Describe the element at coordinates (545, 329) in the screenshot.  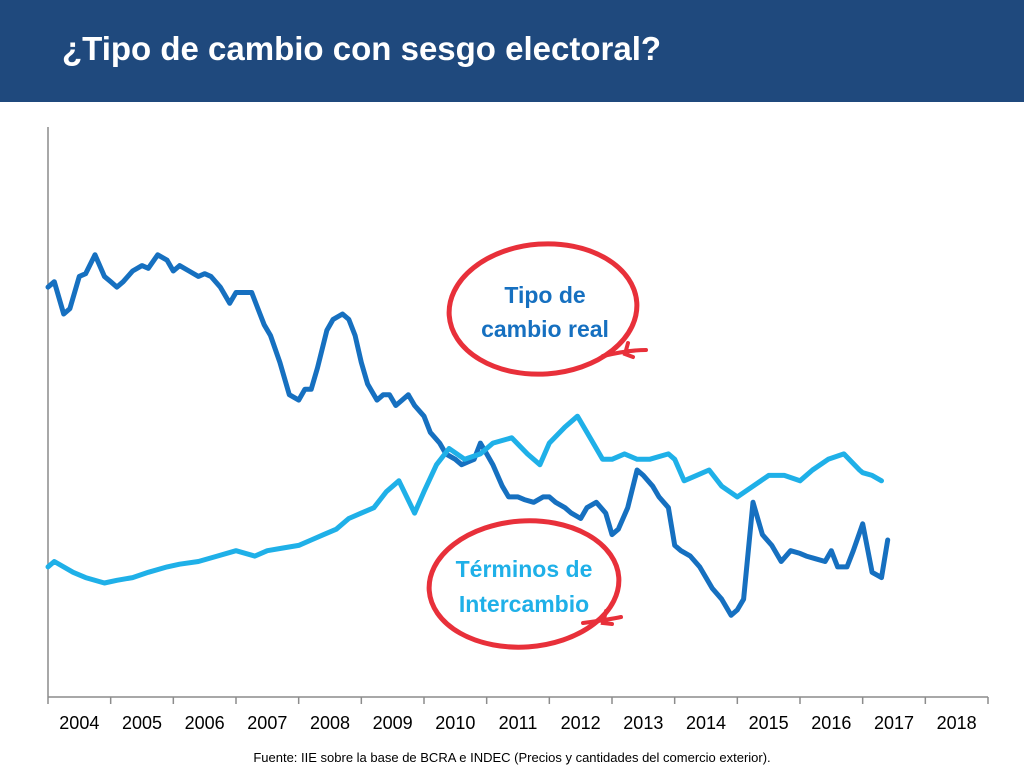
I see `annotation-text-line: cambio real` at that location.